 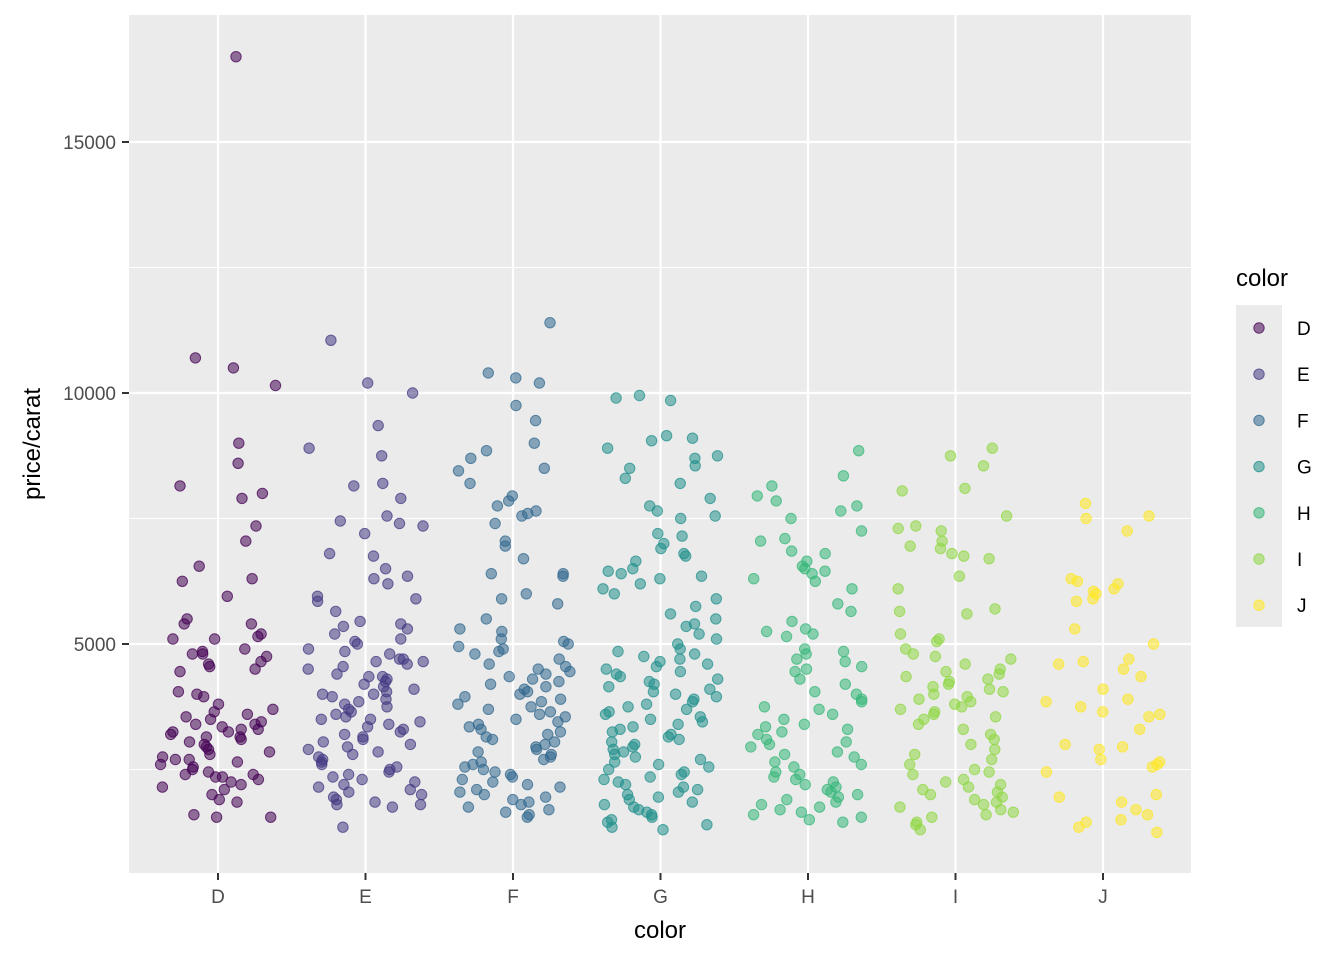 I want to click on legend-label-F: F, so click(x=1303, y=421).